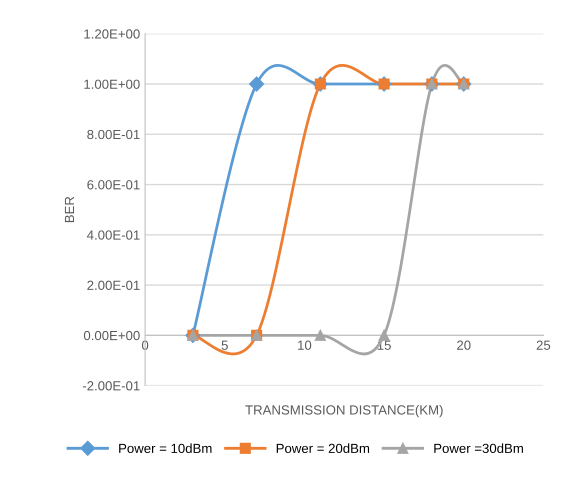 This screenshot has height=482, width=569. Describe the element at coordinates (113, 235) in the screenshot. I see `y-tick-label: 4.00E-01` at that location.